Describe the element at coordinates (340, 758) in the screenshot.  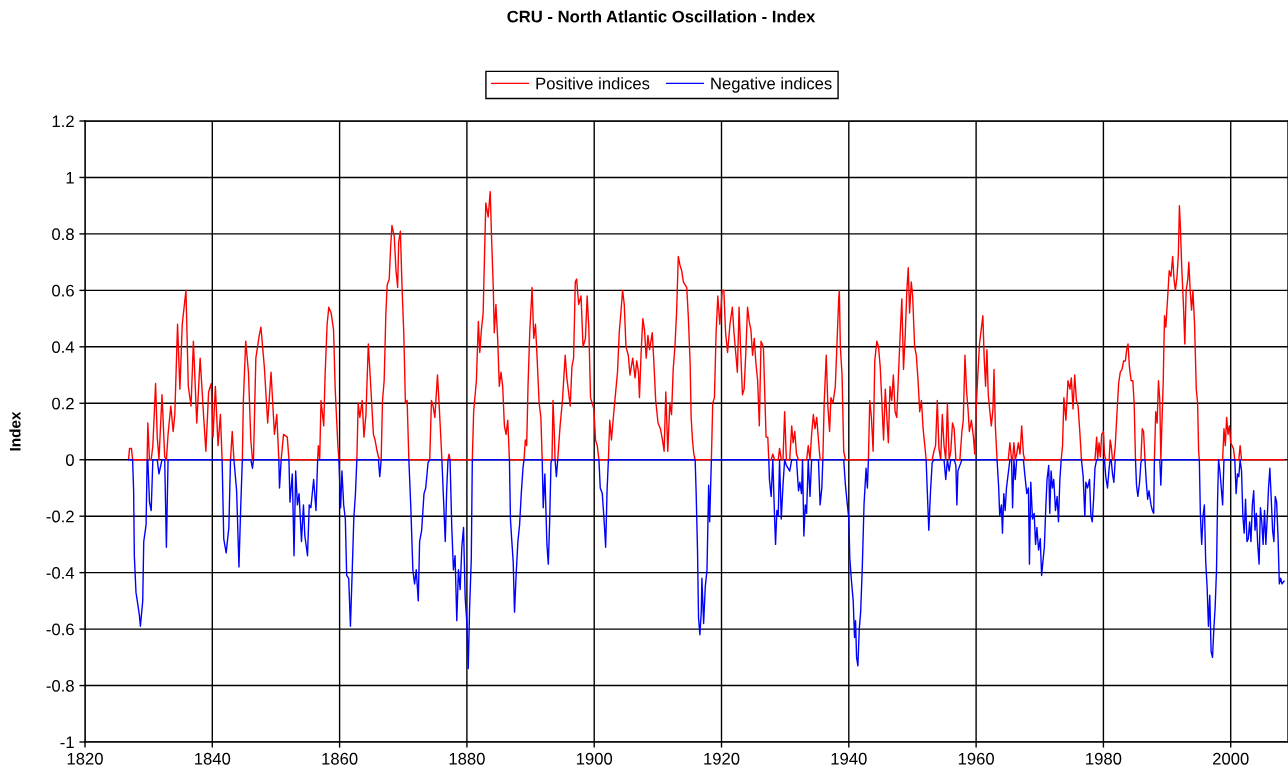
I see `x-tick-label: 1860` at that location.